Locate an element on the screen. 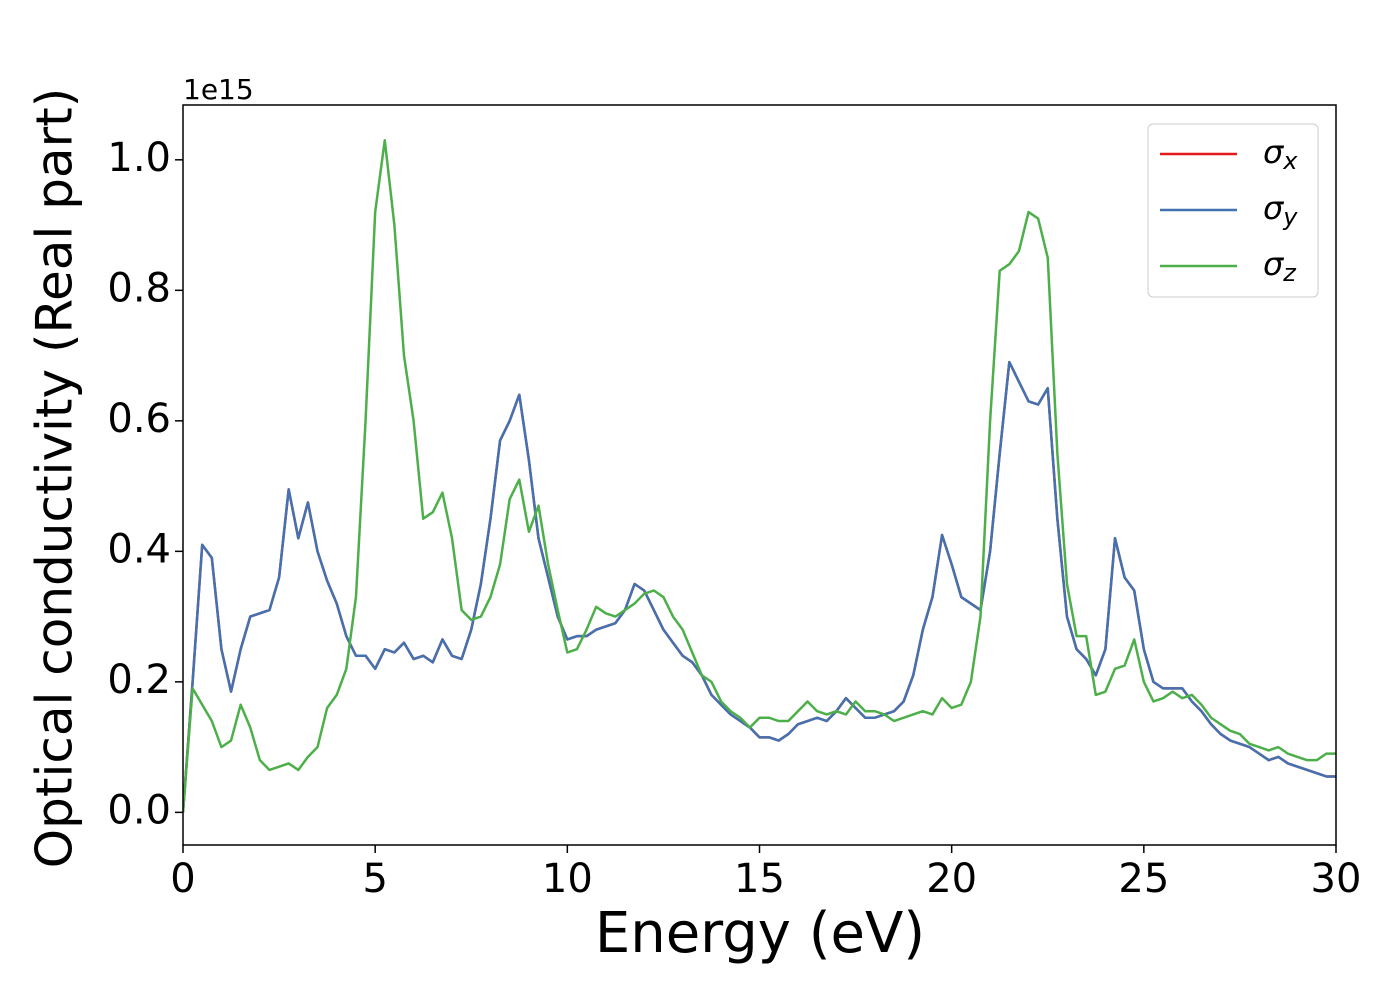  legend-label: σx is located at coordinates (1280, 154).